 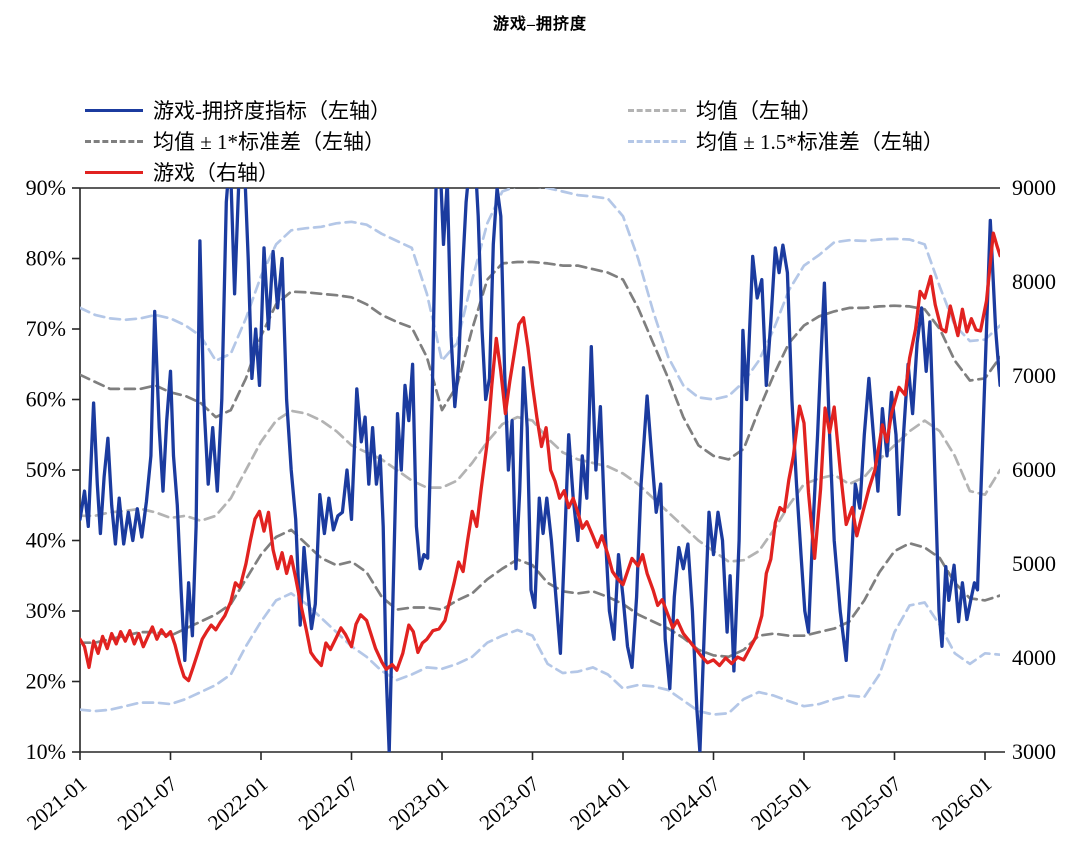 I want to click on legend-label-crowding-indicator: 游戏-拥挤度指标（左轴）, so click(x=272, y=111).